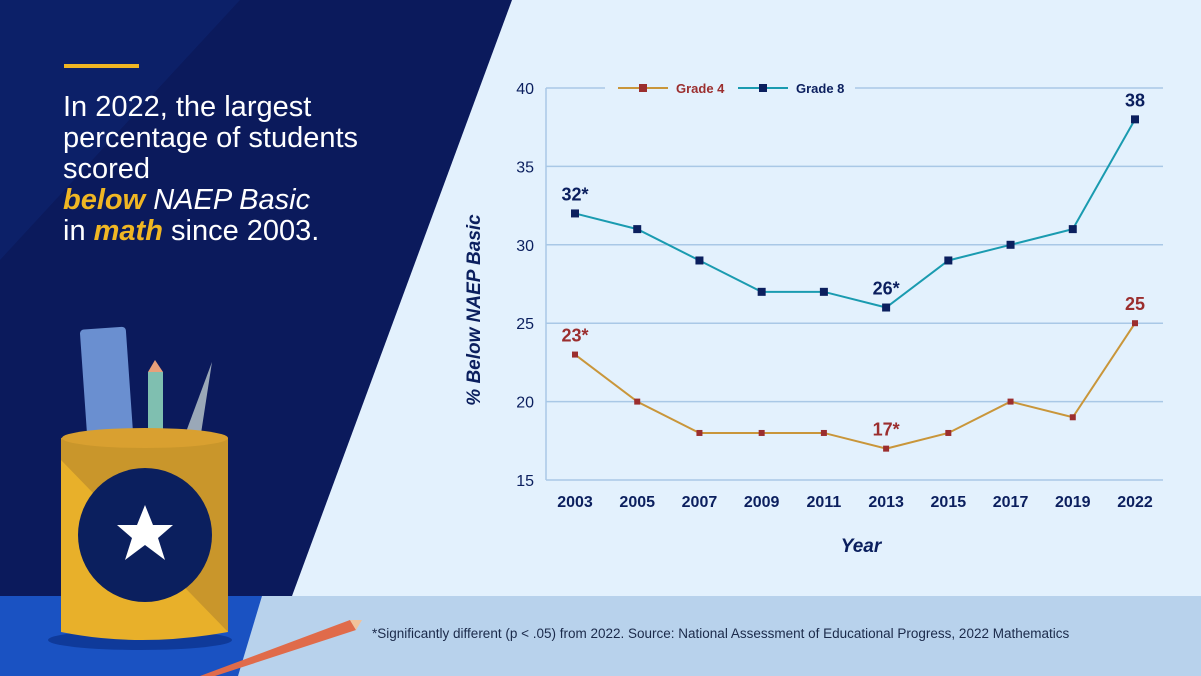  Describe the element at coordinates (575, 502) in the screenshot. I see `x-tick-label: 2003` at that location.